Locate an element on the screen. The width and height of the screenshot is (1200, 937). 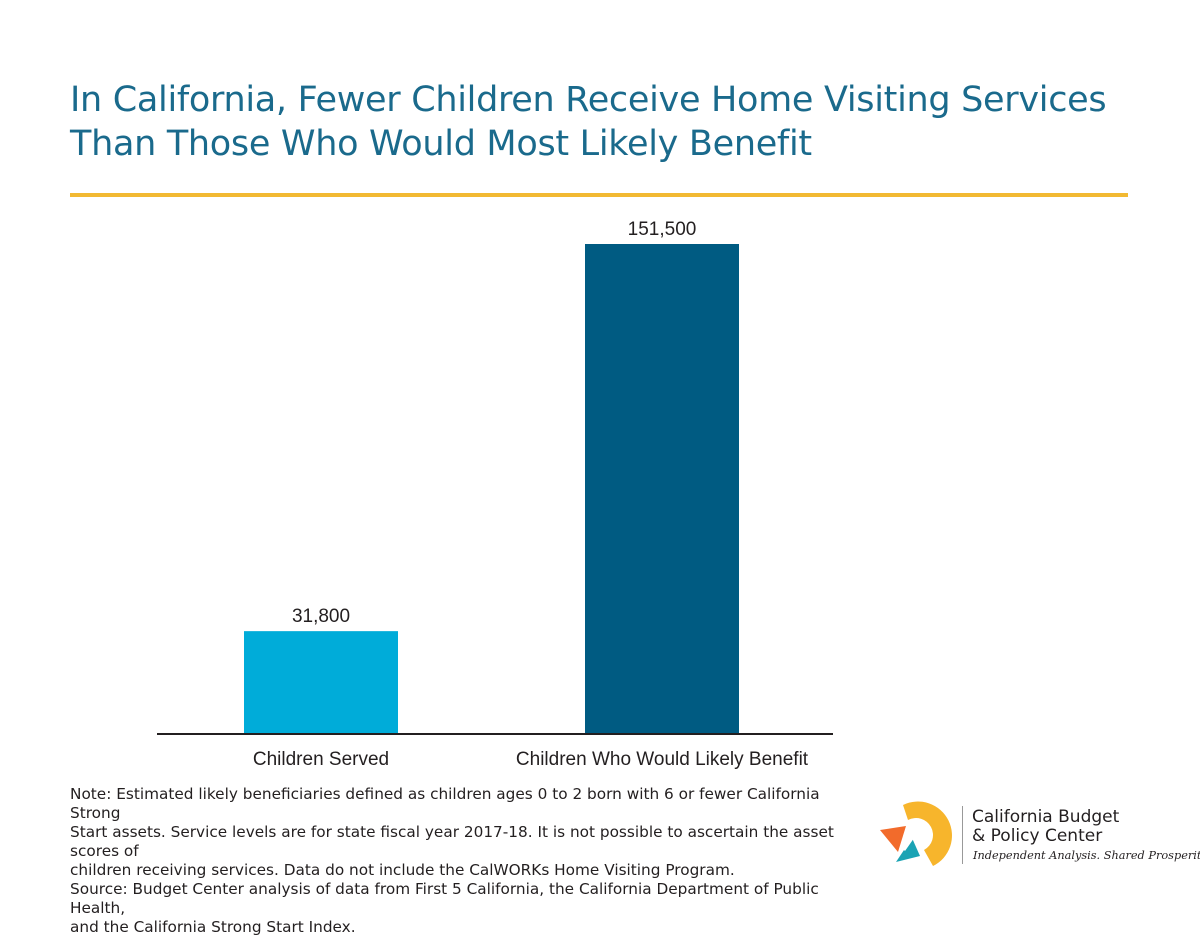
logo-orange-shape is located at coordinates (893, 839).